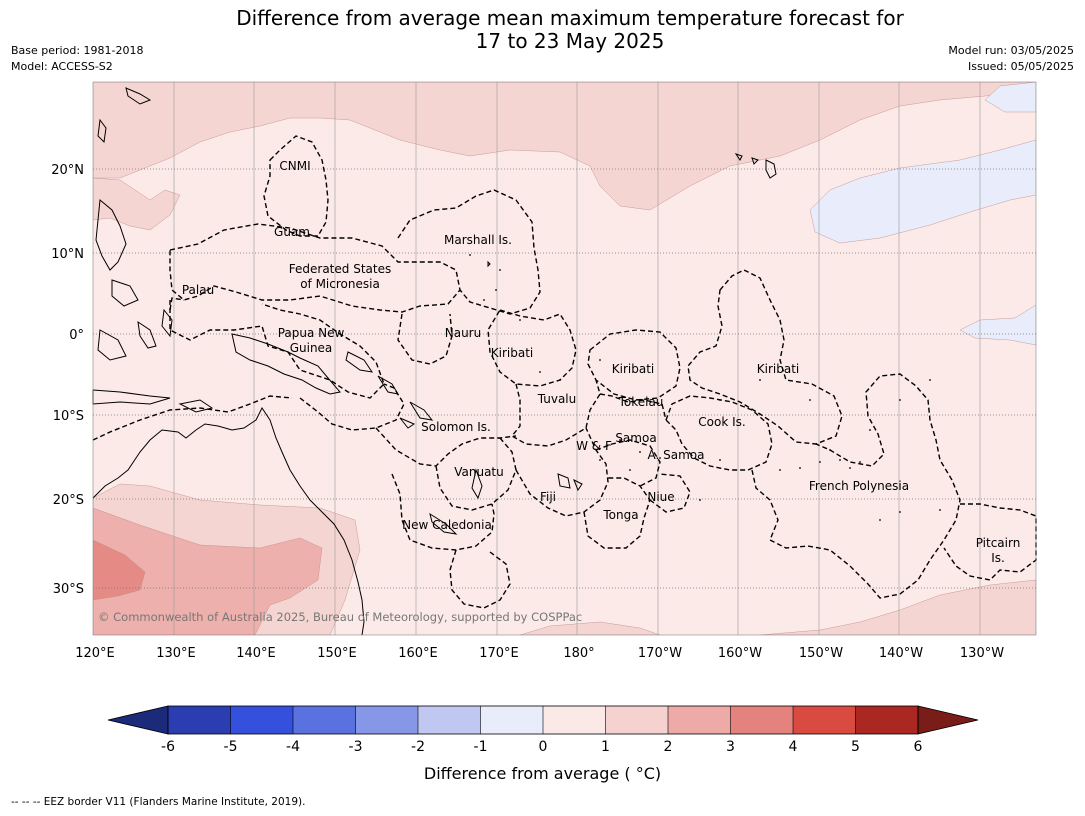 The image size is (1085, 816). Describe the element at coordinates (356, 747) in the screenshot. I see `colorbar-tick-label: -3` at that location.